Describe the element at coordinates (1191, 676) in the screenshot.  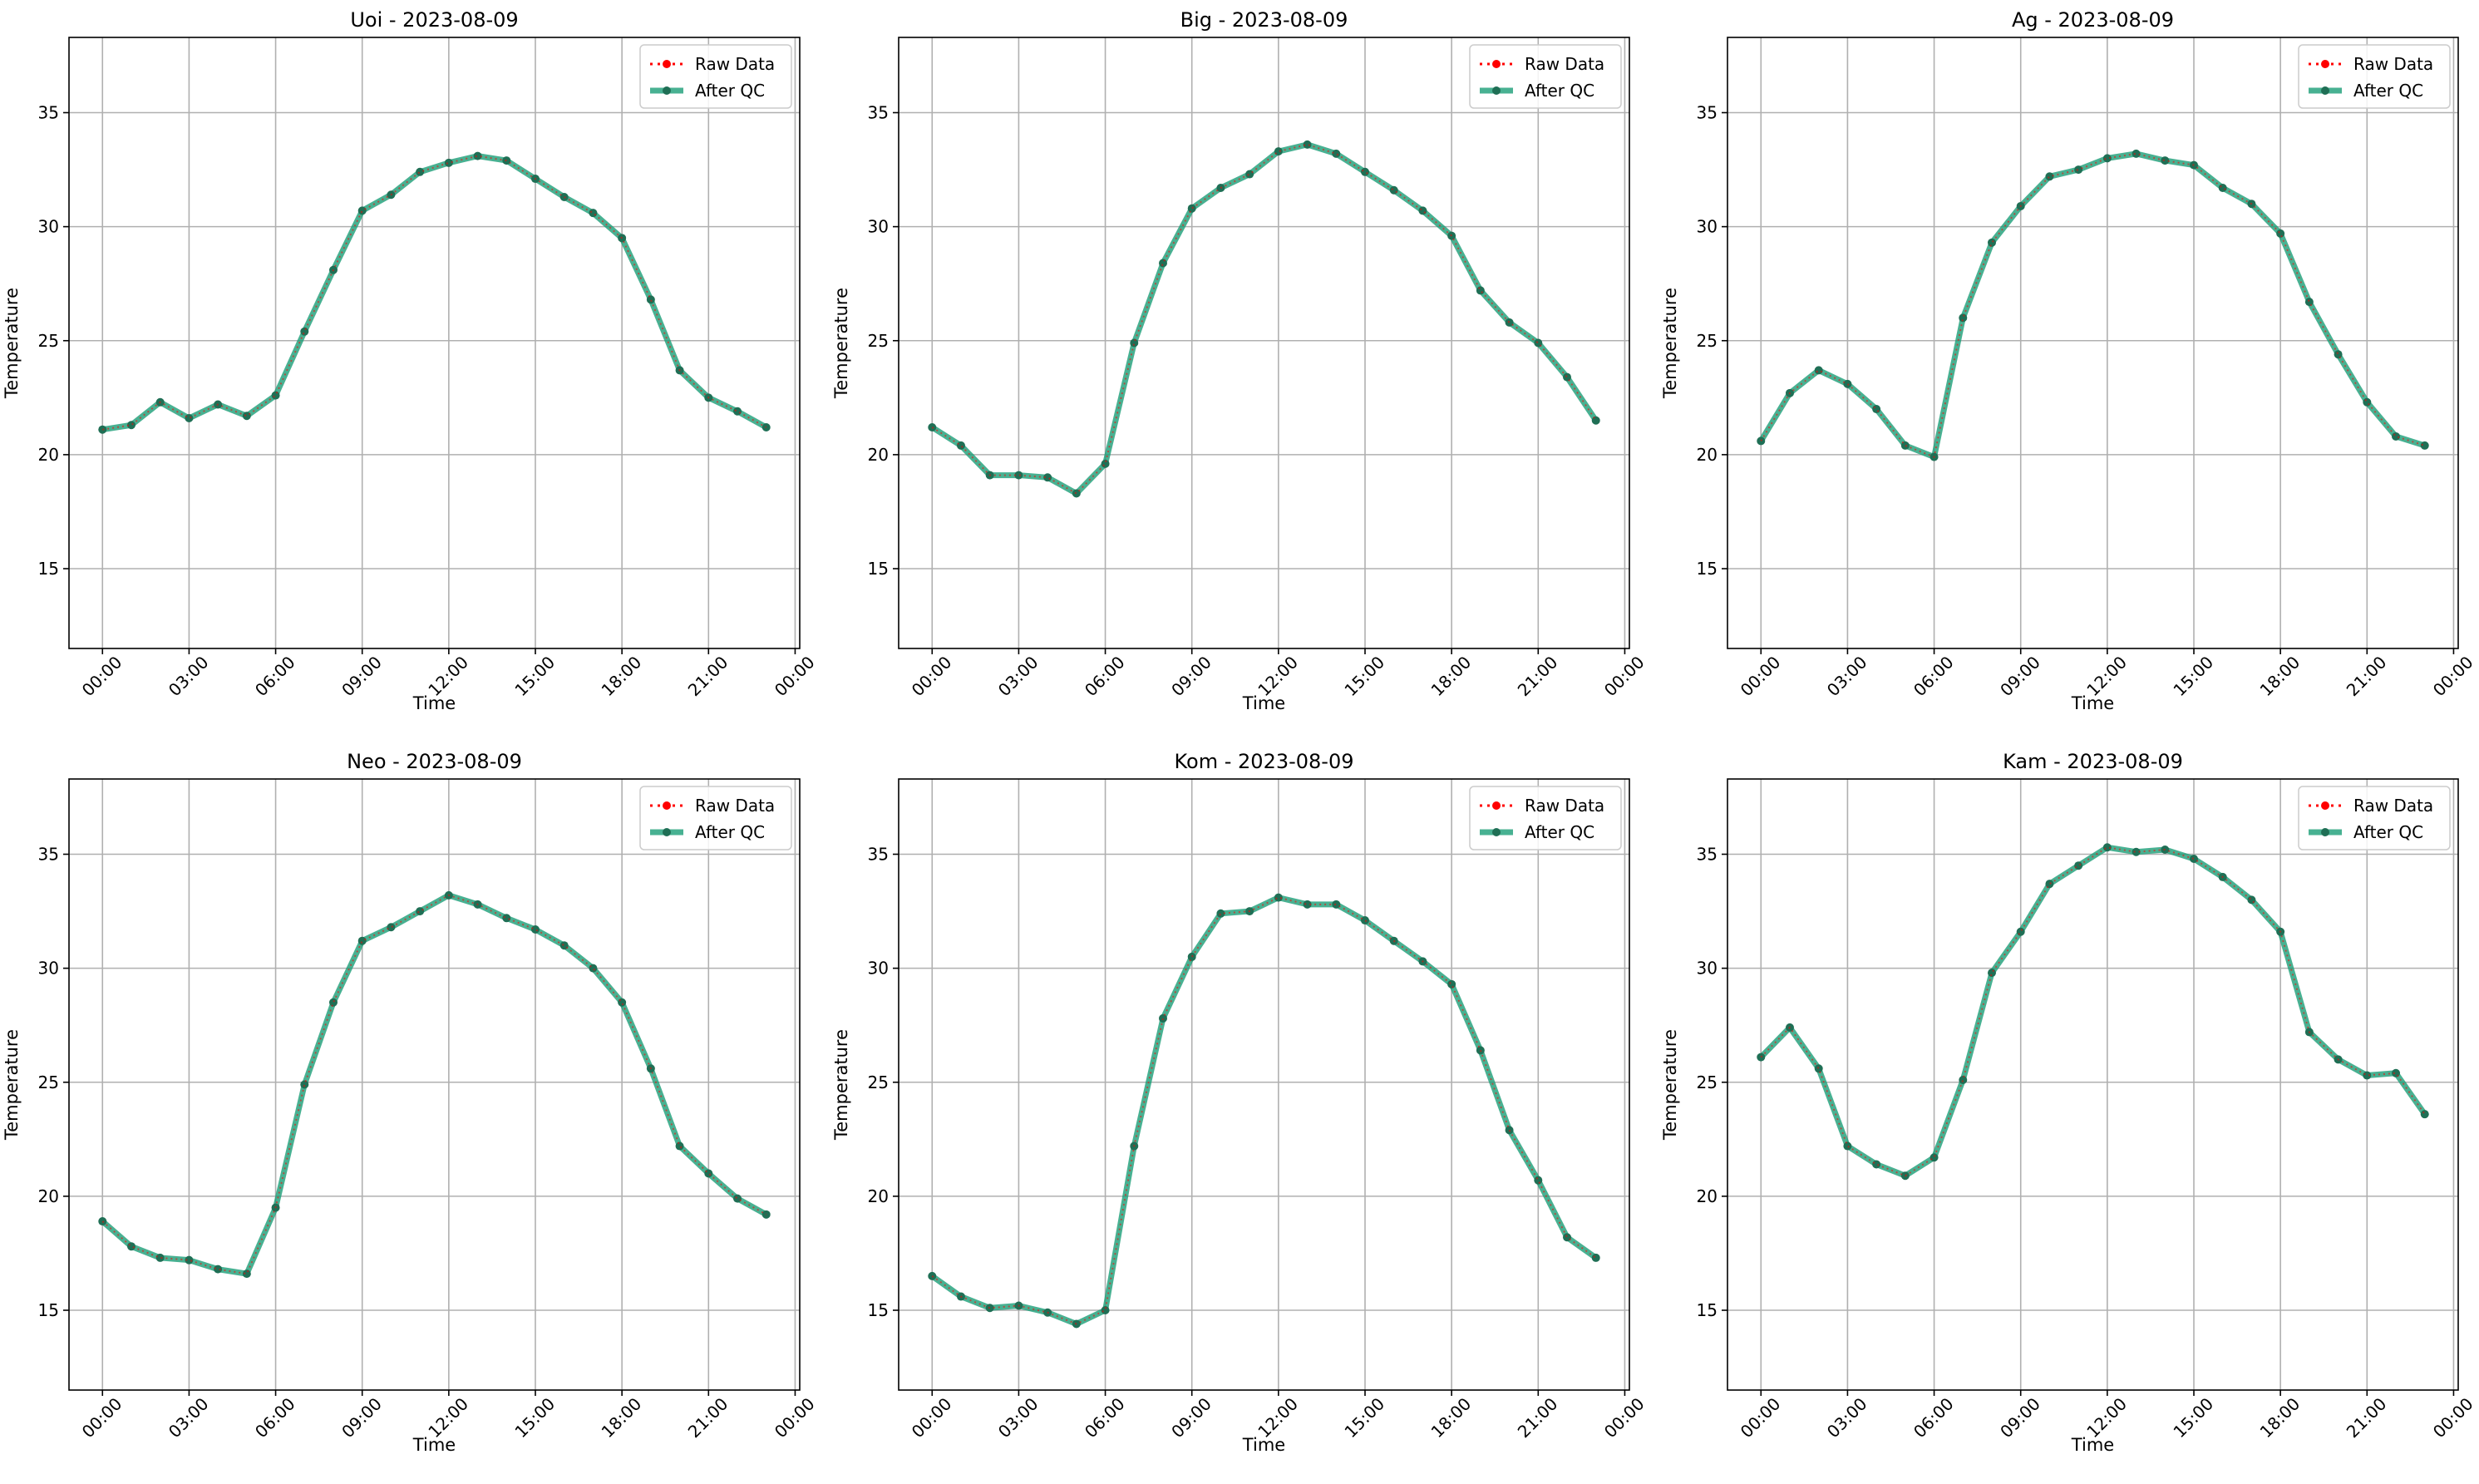
I see `x-tick-label: 09:00` at that location.